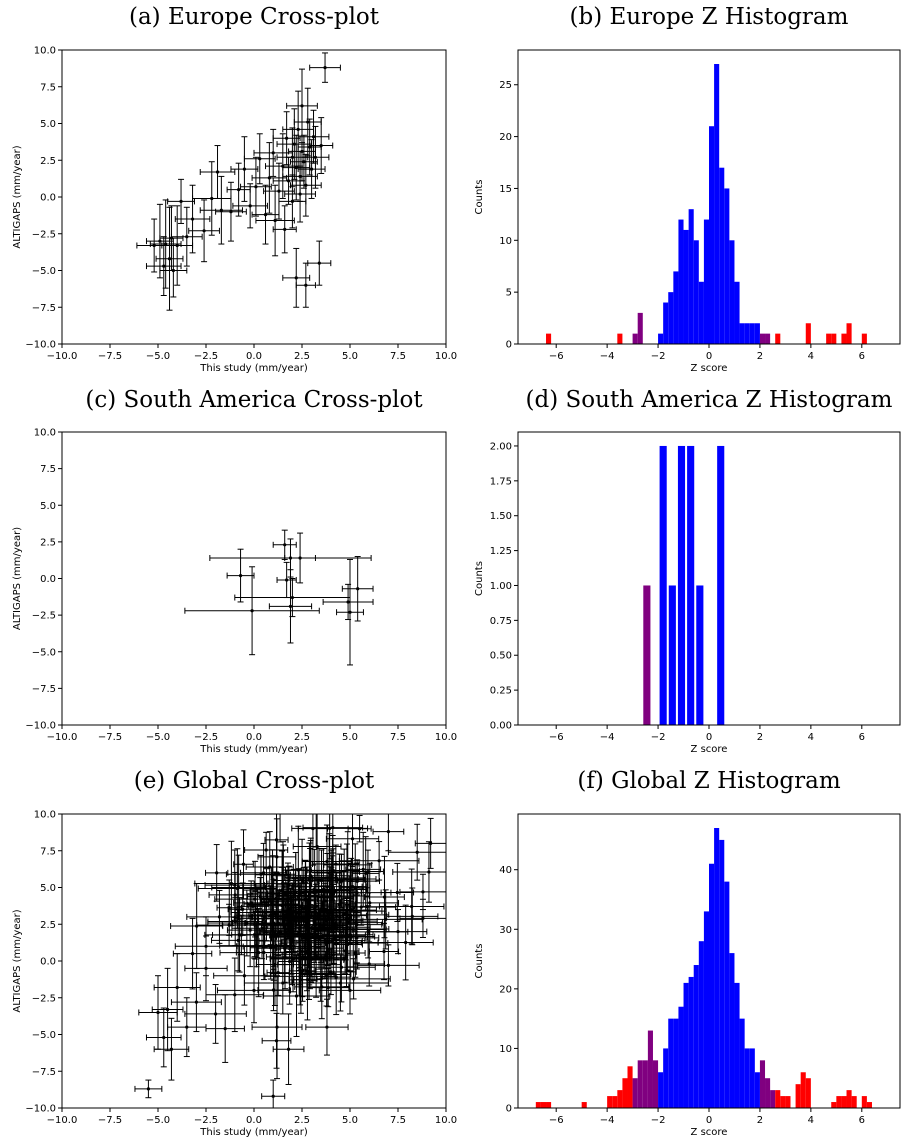 The width and height of the screenshot is (924, 1142). Describe the element at coordinates (44, 1035) in the screenshot. I see `y-tick-label: −5.0` at that location.